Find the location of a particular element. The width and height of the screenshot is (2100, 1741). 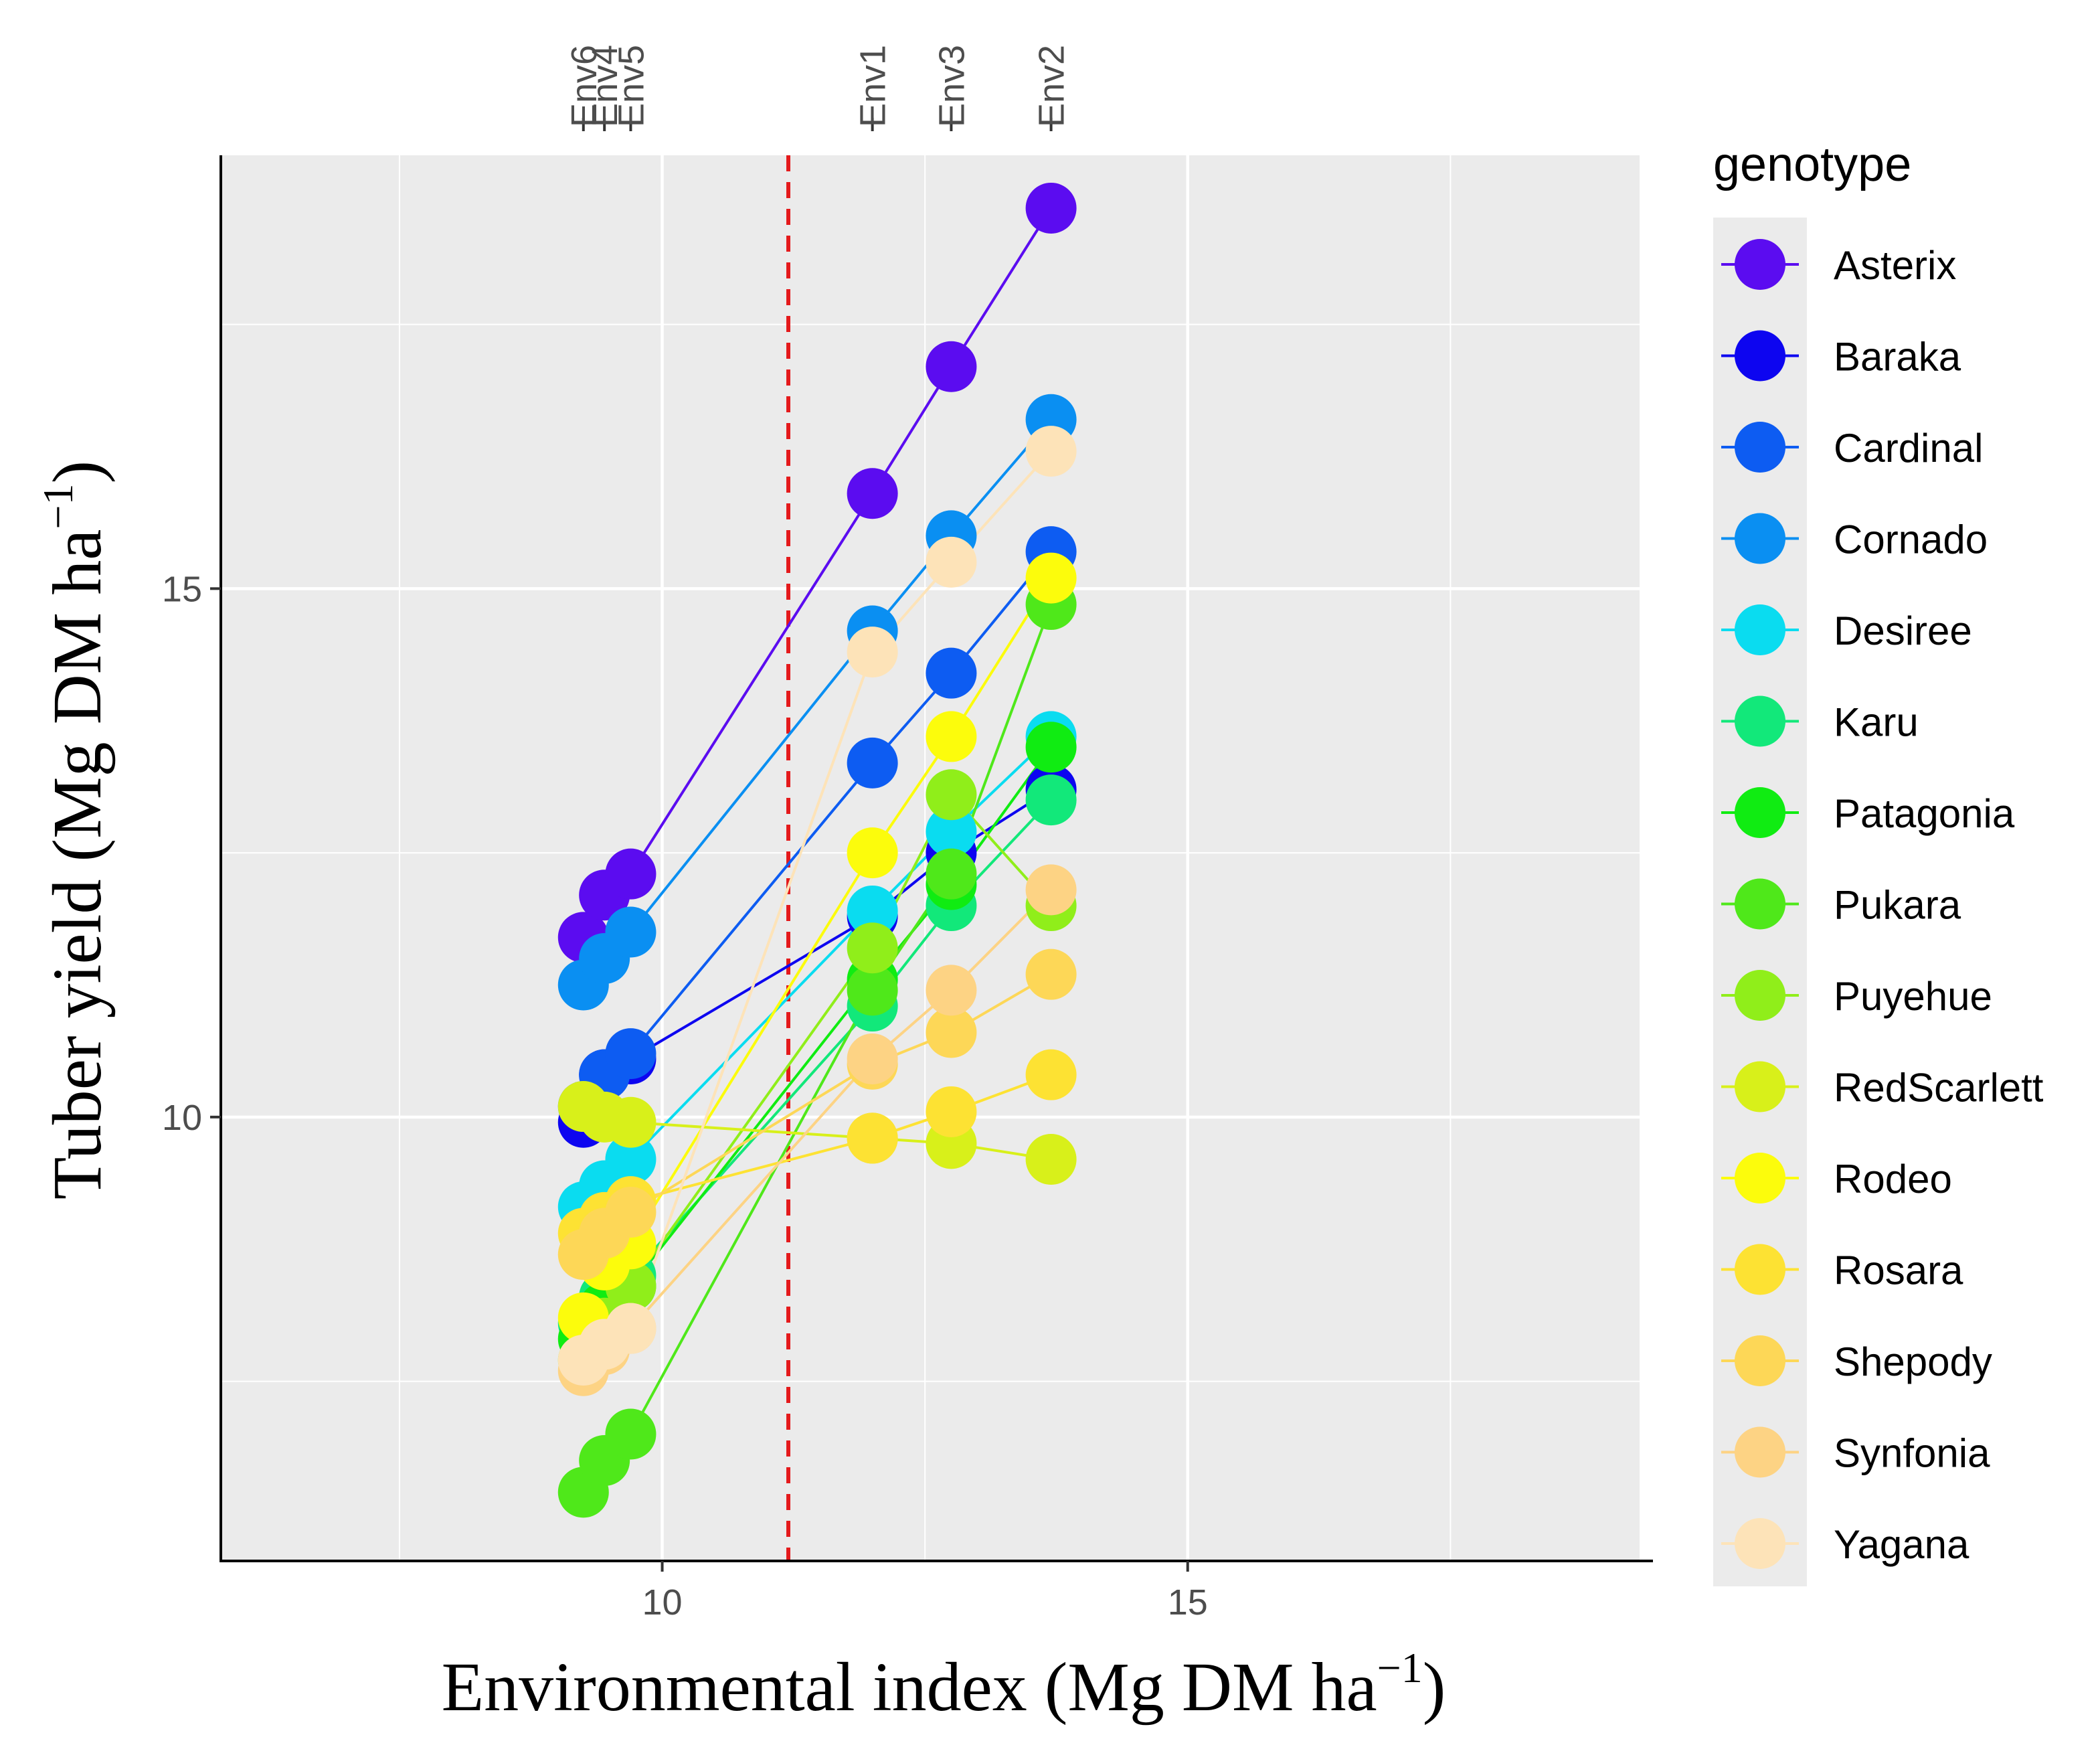

legend-label: Rosara is located at coordinates (1898, 1270).